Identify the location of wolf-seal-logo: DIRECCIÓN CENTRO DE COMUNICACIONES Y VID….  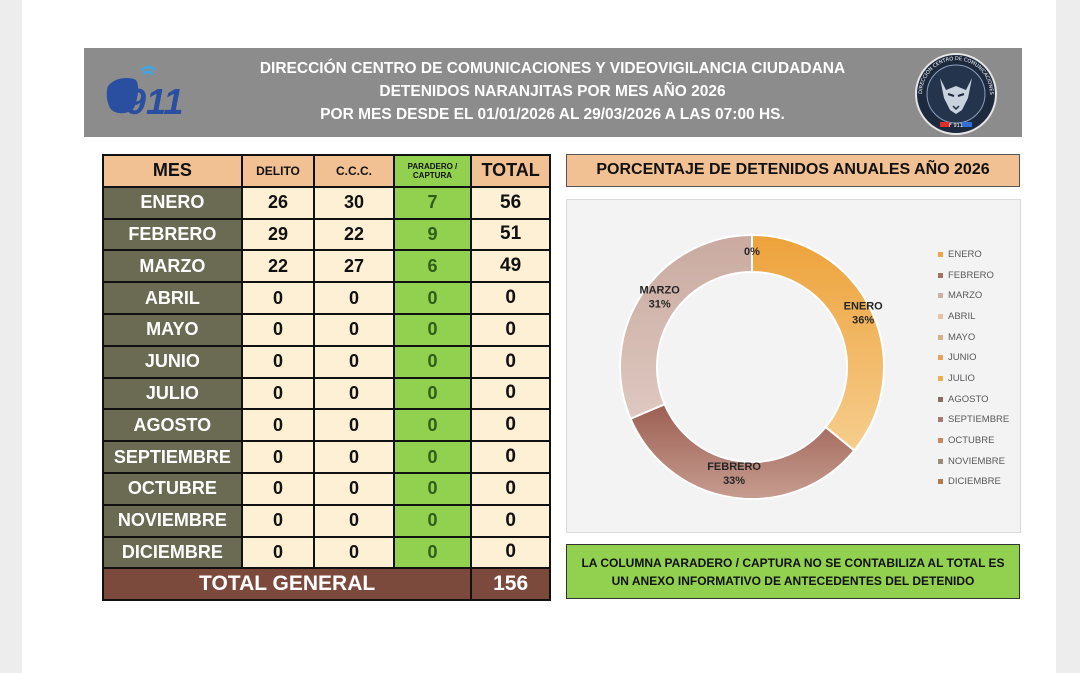
(952, 91).